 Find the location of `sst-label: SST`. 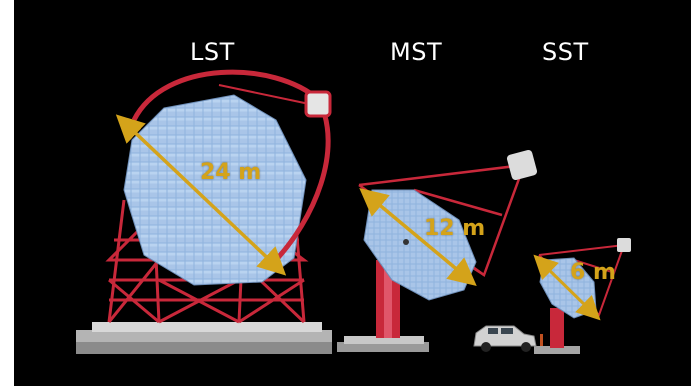

sst-label: SST is located at coordinates (565, 52).